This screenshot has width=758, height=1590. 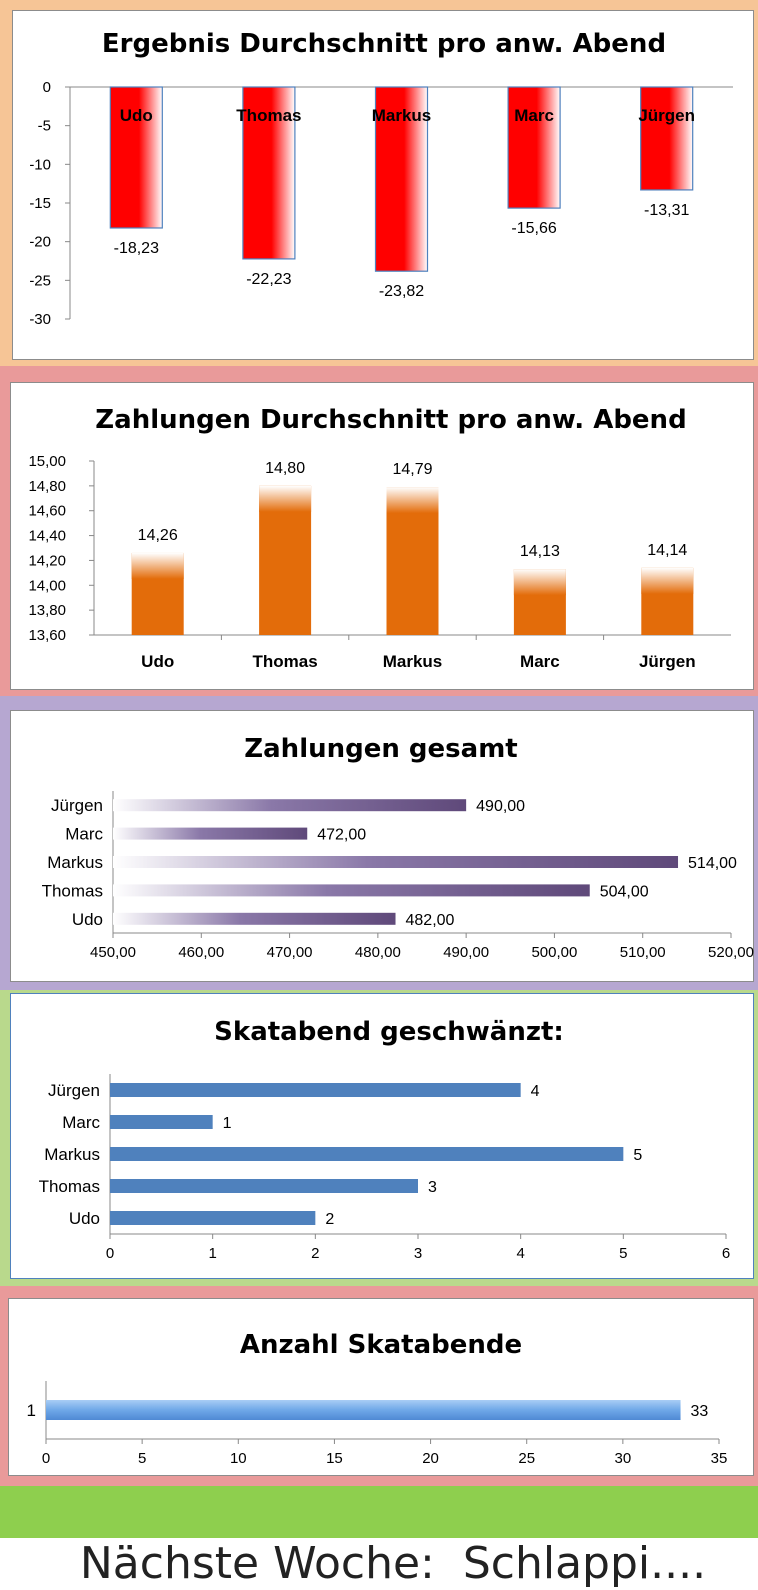 What do you see at coordinates (712, 863) in the screenshot?
I see `data-label: 514,00` at bounding box center [712, 863].